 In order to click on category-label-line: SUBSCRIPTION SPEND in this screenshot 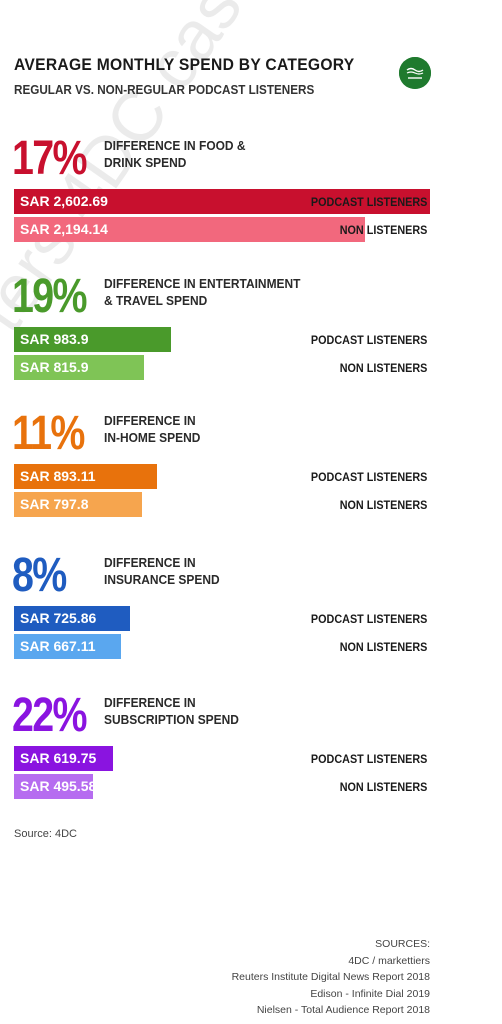, I will do `click(171, 719)`.